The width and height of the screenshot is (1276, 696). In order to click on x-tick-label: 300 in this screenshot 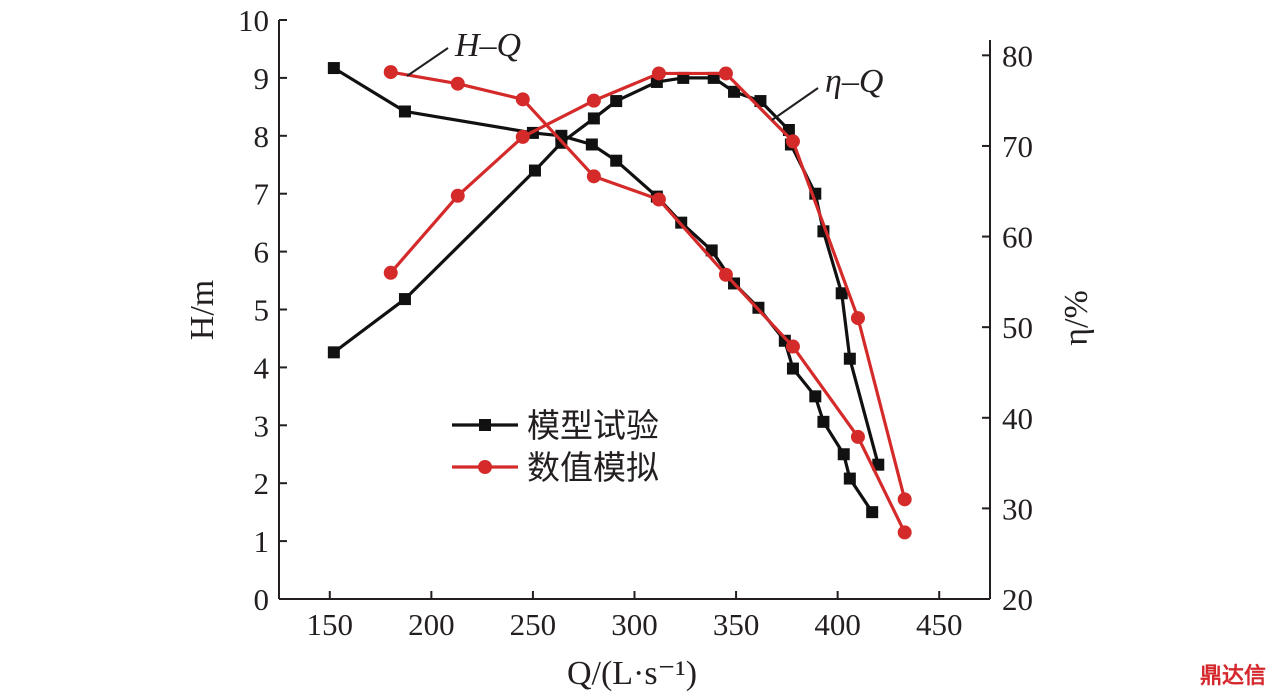, I will do `click(634, 624)`.